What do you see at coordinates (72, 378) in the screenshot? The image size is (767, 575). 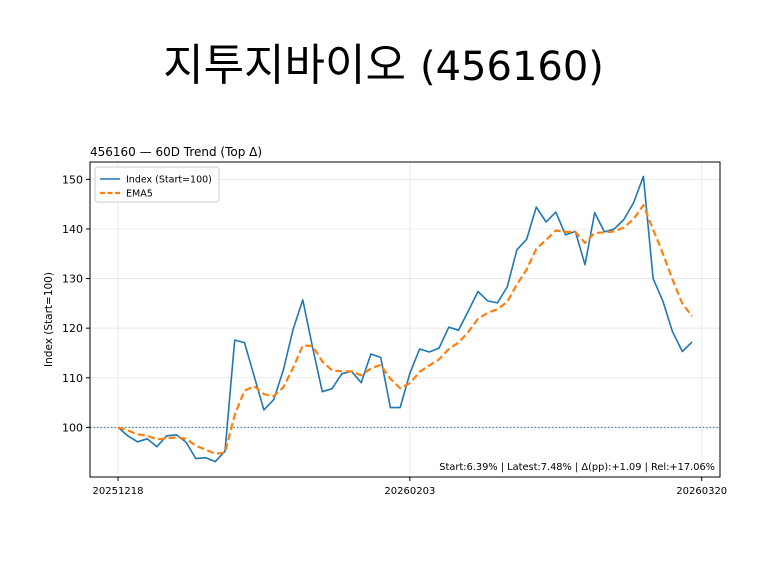 I see `y-tick-label: 110` at bounding box center [72, 378].